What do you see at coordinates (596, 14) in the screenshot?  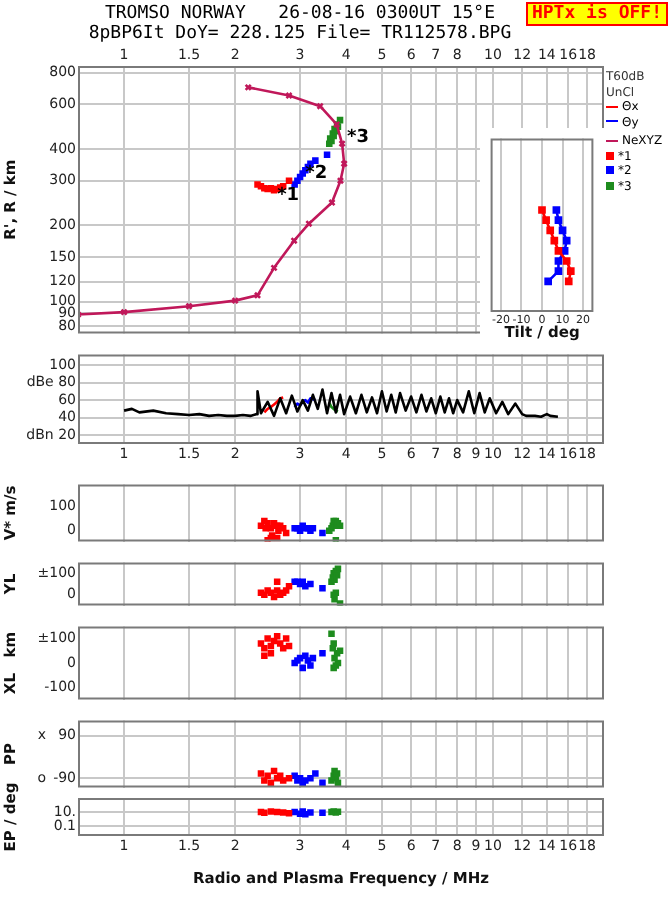 I see `text: HPTx is OFF!` at bounding box center [596, 14].